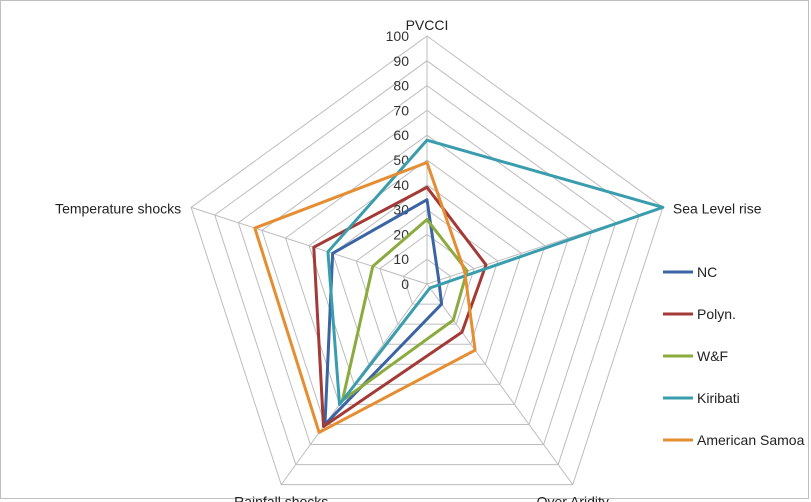 The height and width of the screenshot is (502, 811). Describe the element at coordinates (398, 36) in the screenshot. I see `tick-label: 100` at that location.